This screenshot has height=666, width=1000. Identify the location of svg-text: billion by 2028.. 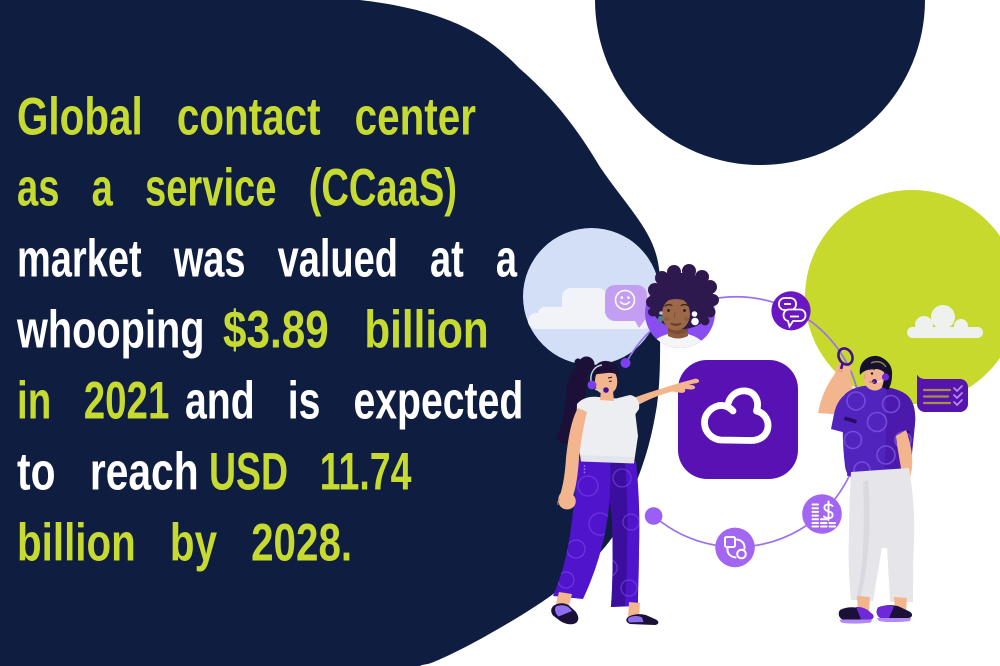
(184, 542).